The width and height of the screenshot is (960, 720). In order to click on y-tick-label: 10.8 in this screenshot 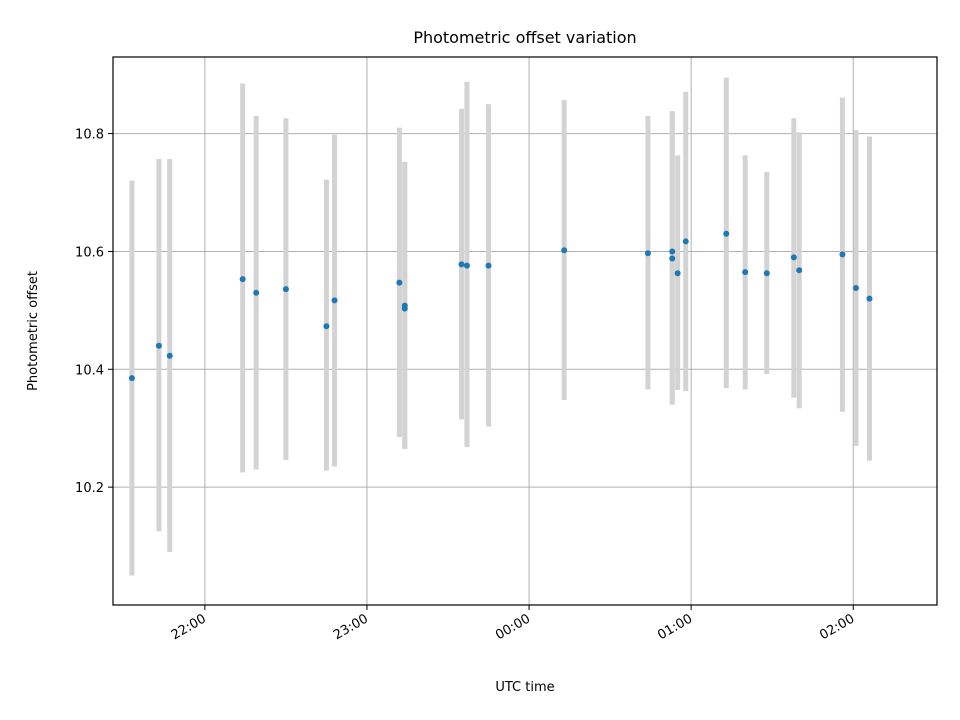, I will do `click(89, 135)`.